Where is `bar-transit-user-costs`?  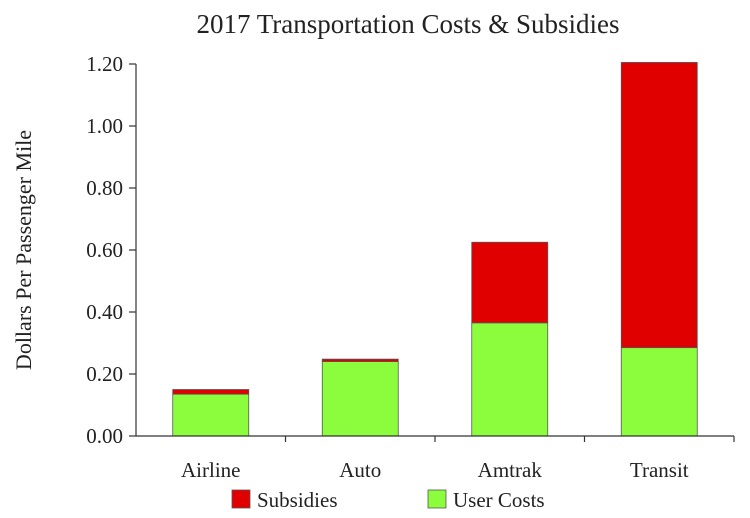
bar-transit-user-costs is located at coordinates (659, 392).